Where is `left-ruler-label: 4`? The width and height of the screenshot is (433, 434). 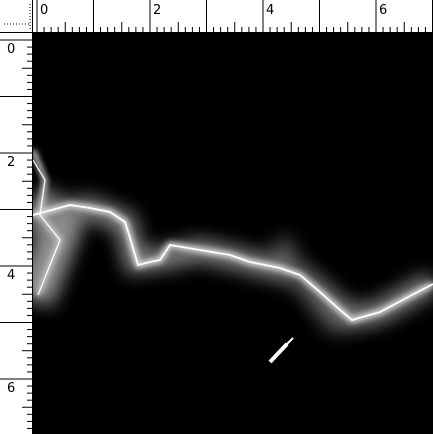
left-ruler-label: 4 is located at coordinates (11, 275).